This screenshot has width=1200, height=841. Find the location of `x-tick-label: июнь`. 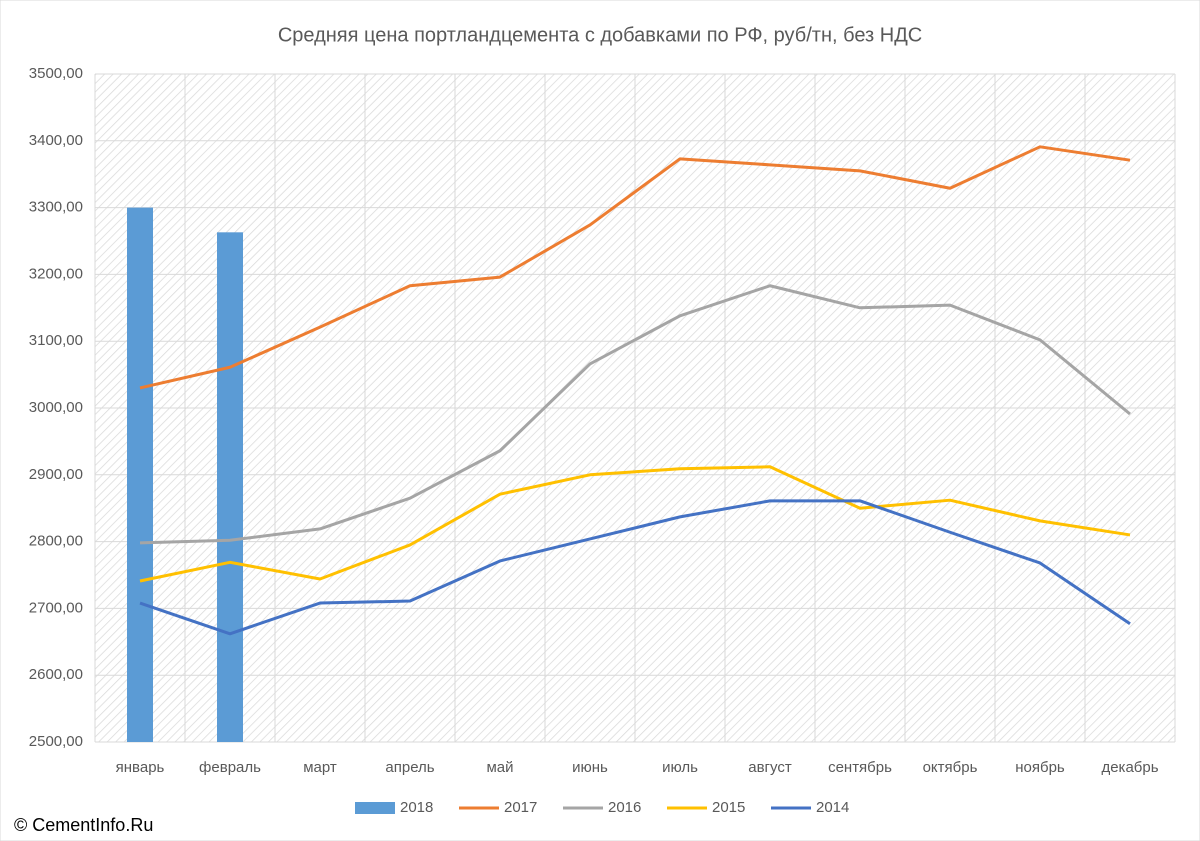

x-tick-label: июнь is located at coordinates (590, 767).